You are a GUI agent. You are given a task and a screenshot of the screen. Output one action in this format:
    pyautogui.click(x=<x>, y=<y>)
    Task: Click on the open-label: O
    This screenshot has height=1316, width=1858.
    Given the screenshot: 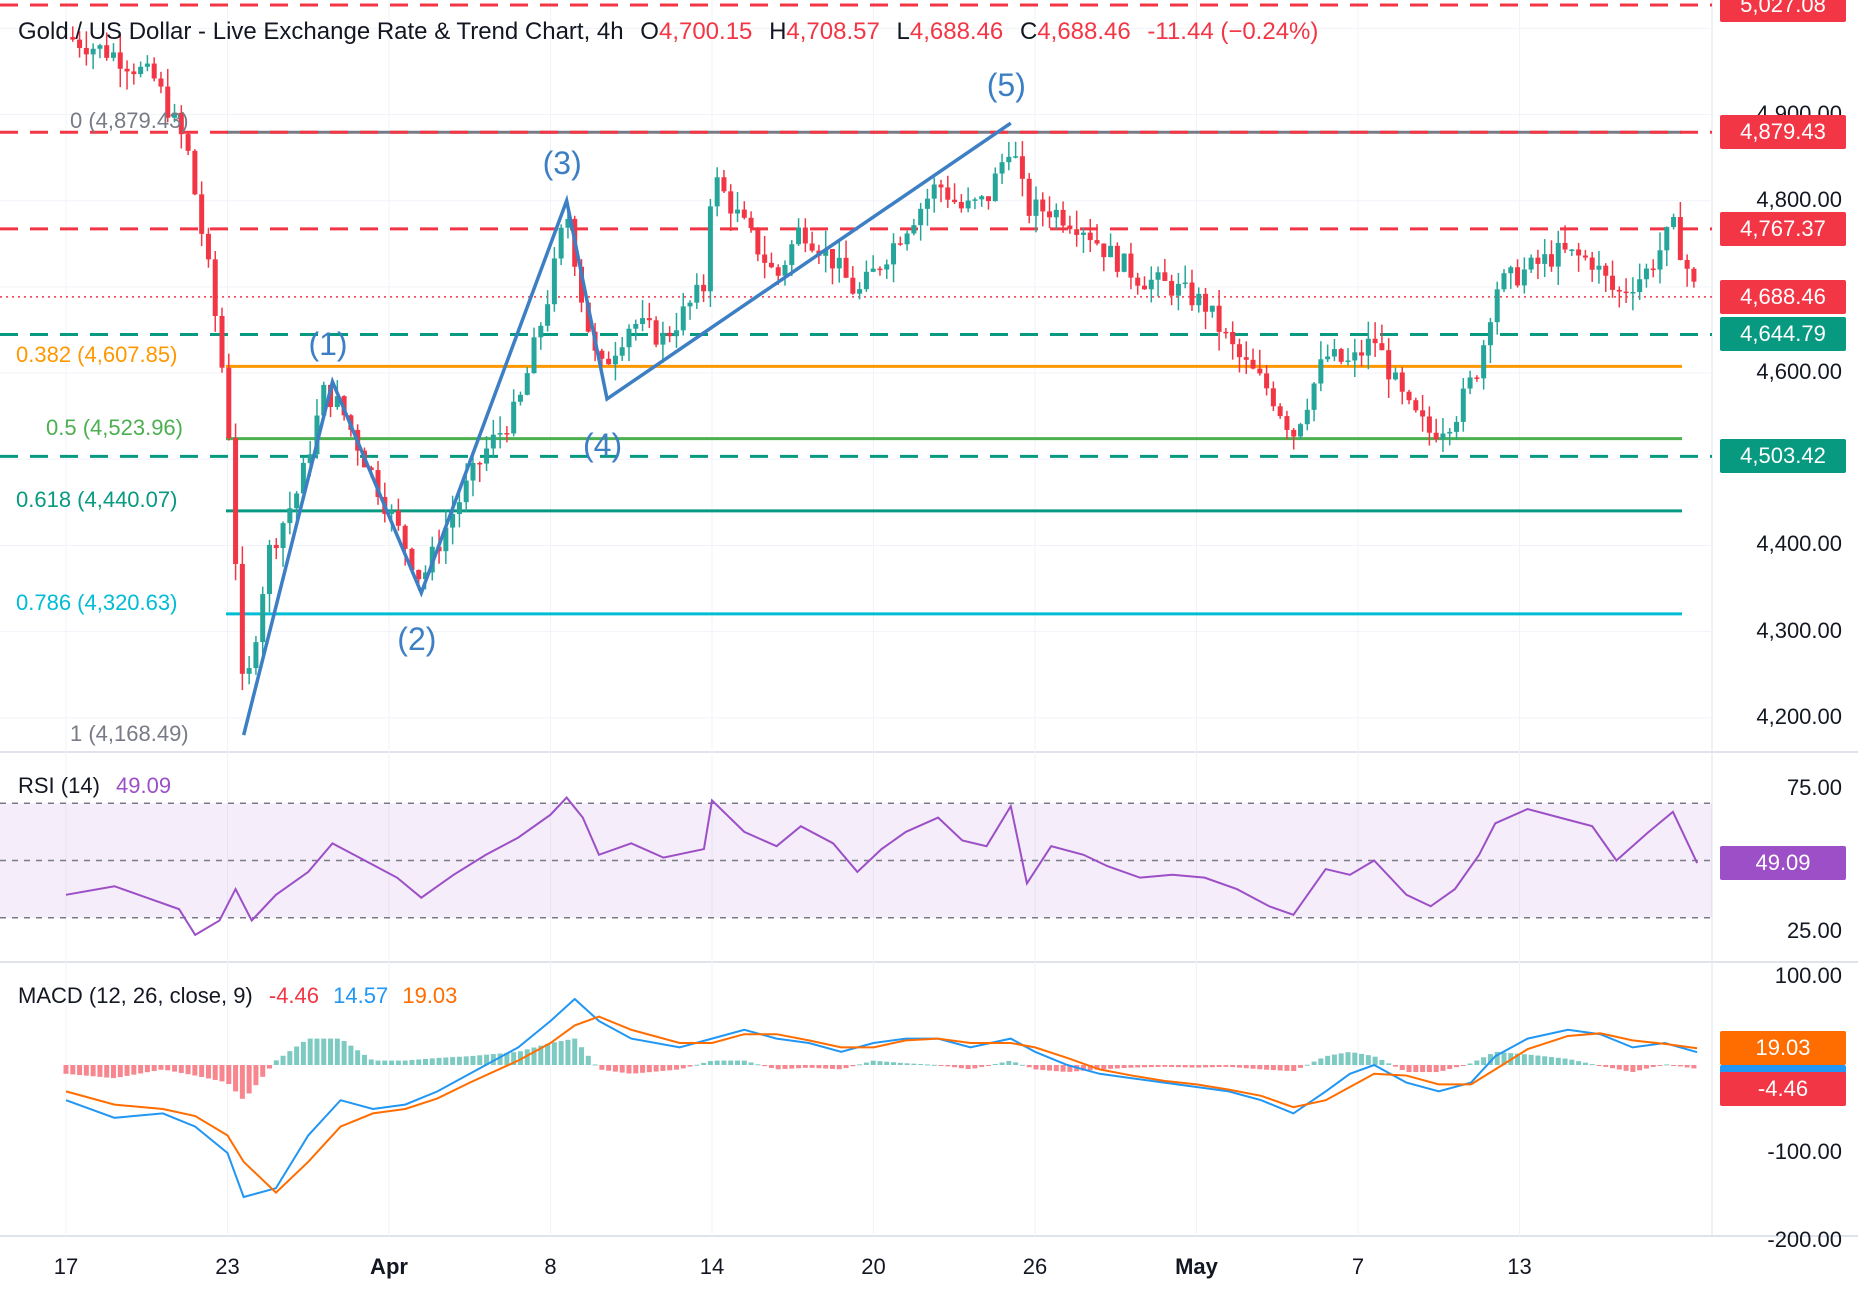 What is the action you would take?
    pyautogui.click(x=649, y=31)
    